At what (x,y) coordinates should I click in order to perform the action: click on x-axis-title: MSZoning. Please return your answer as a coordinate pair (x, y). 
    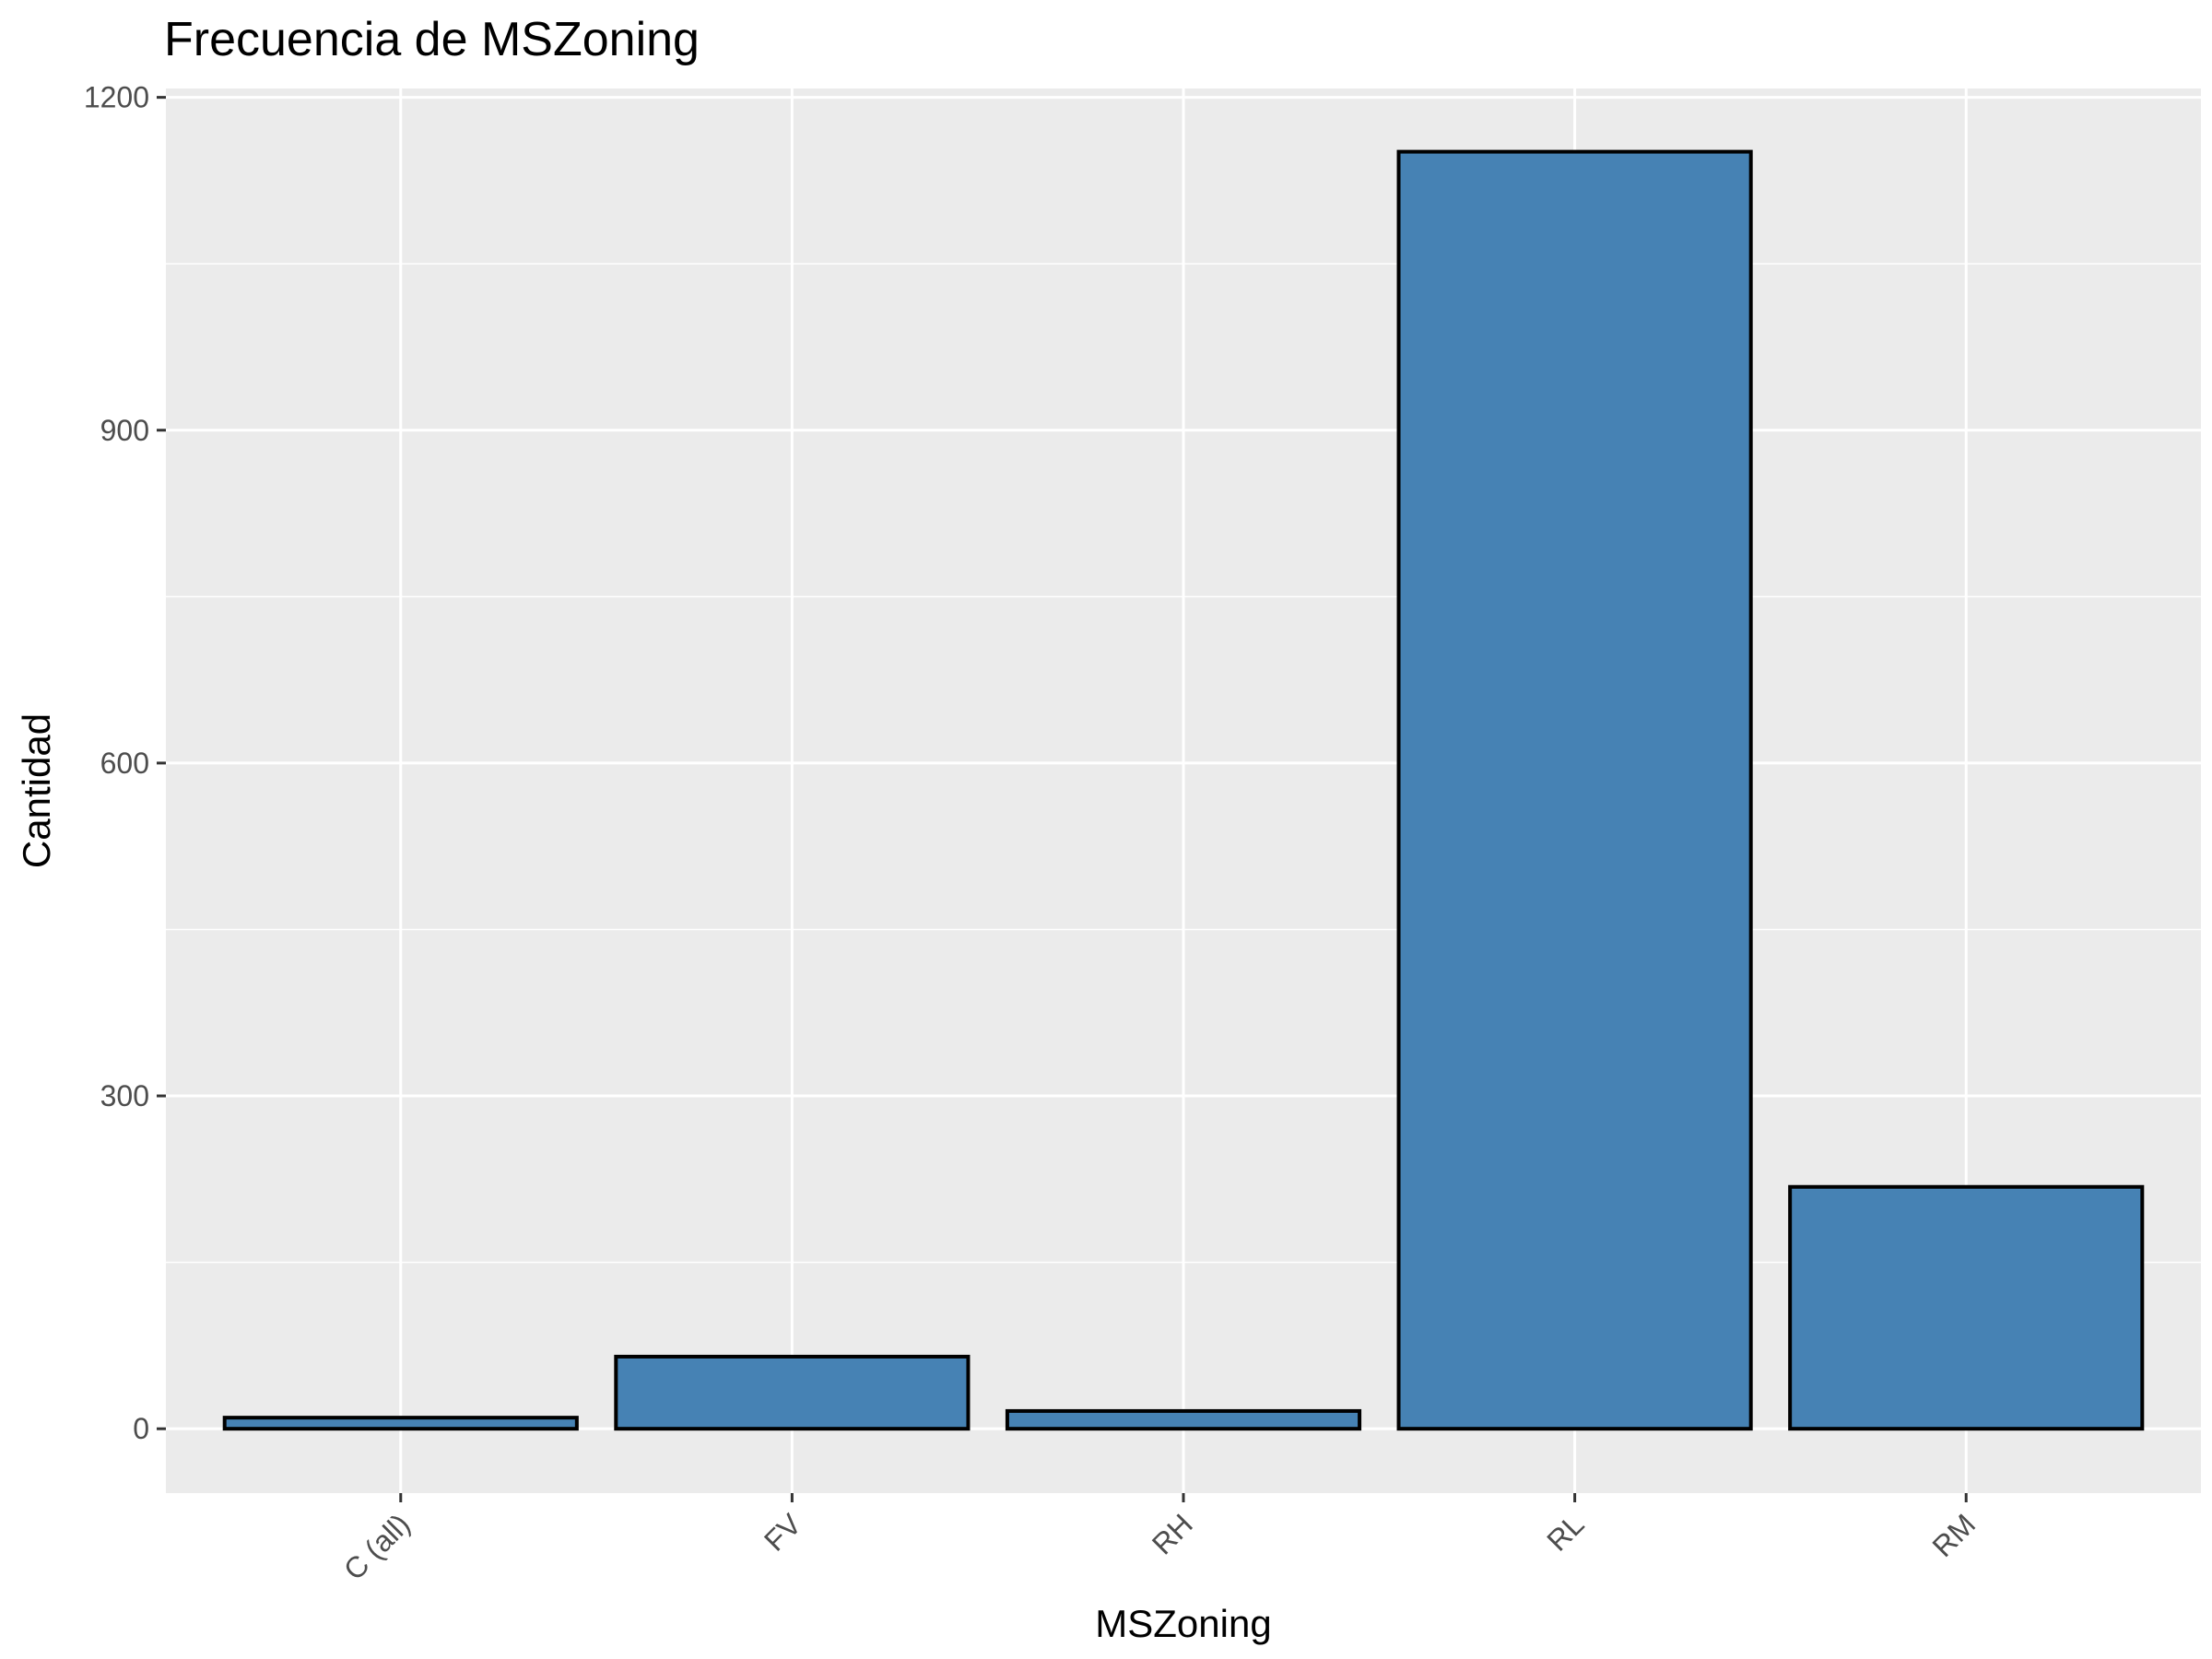
    Looking at the image, I should click on (1183, 1623).